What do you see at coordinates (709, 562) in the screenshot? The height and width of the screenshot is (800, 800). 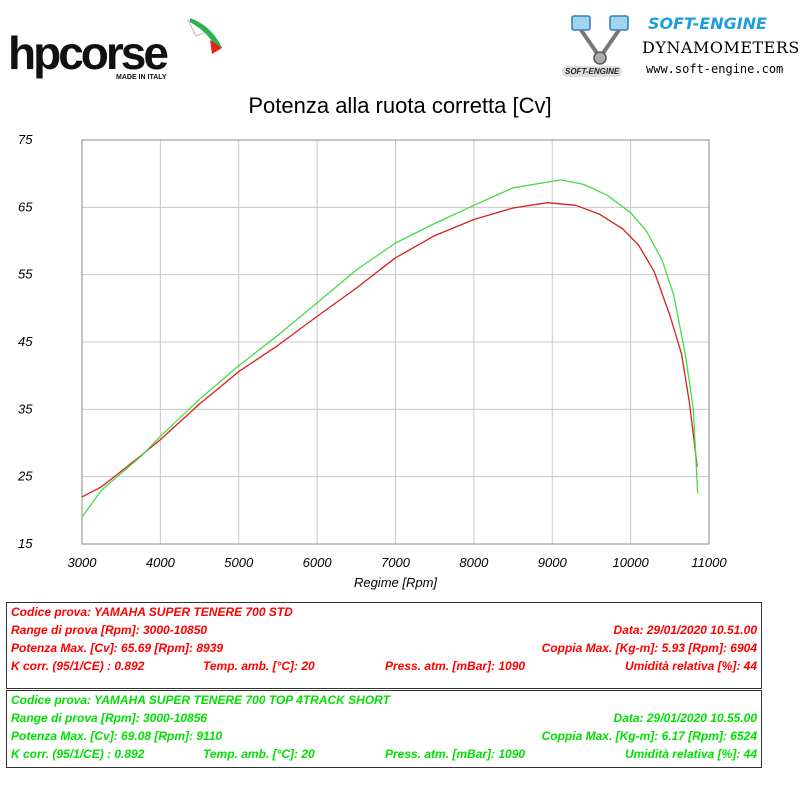 I see `x-tick-label-8: 11000` at bounding box center [709, 562].